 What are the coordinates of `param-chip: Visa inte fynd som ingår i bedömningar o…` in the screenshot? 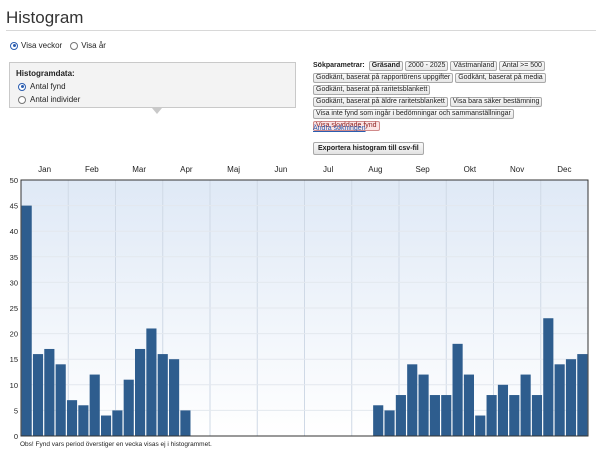 It's located at (413, 114).